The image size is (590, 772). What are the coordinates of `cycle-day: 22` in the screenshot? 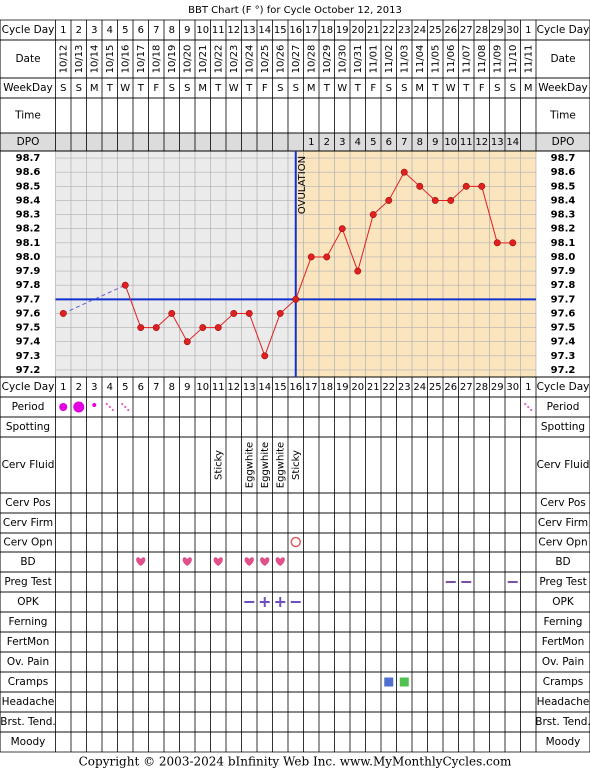 It's located at (388, 30).